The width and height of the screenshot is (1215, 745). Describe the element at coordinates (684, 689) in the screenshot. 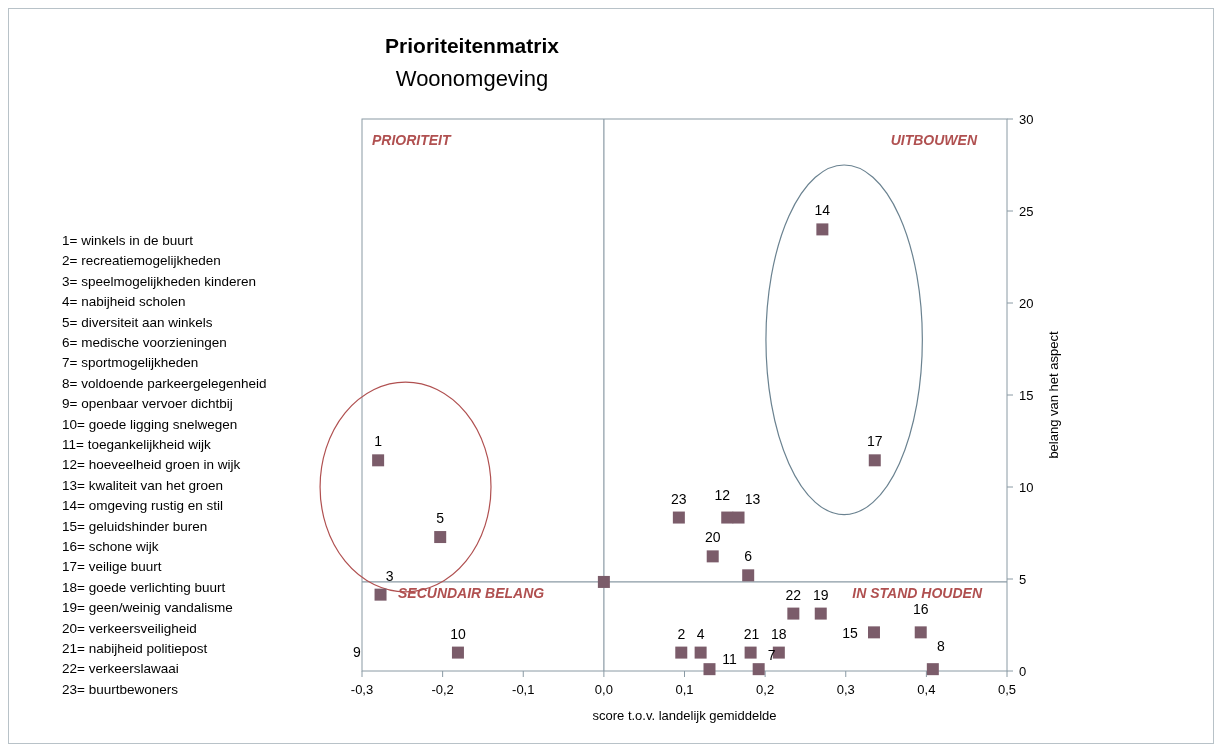

I see `x-tick-label: 0,1` at that location.